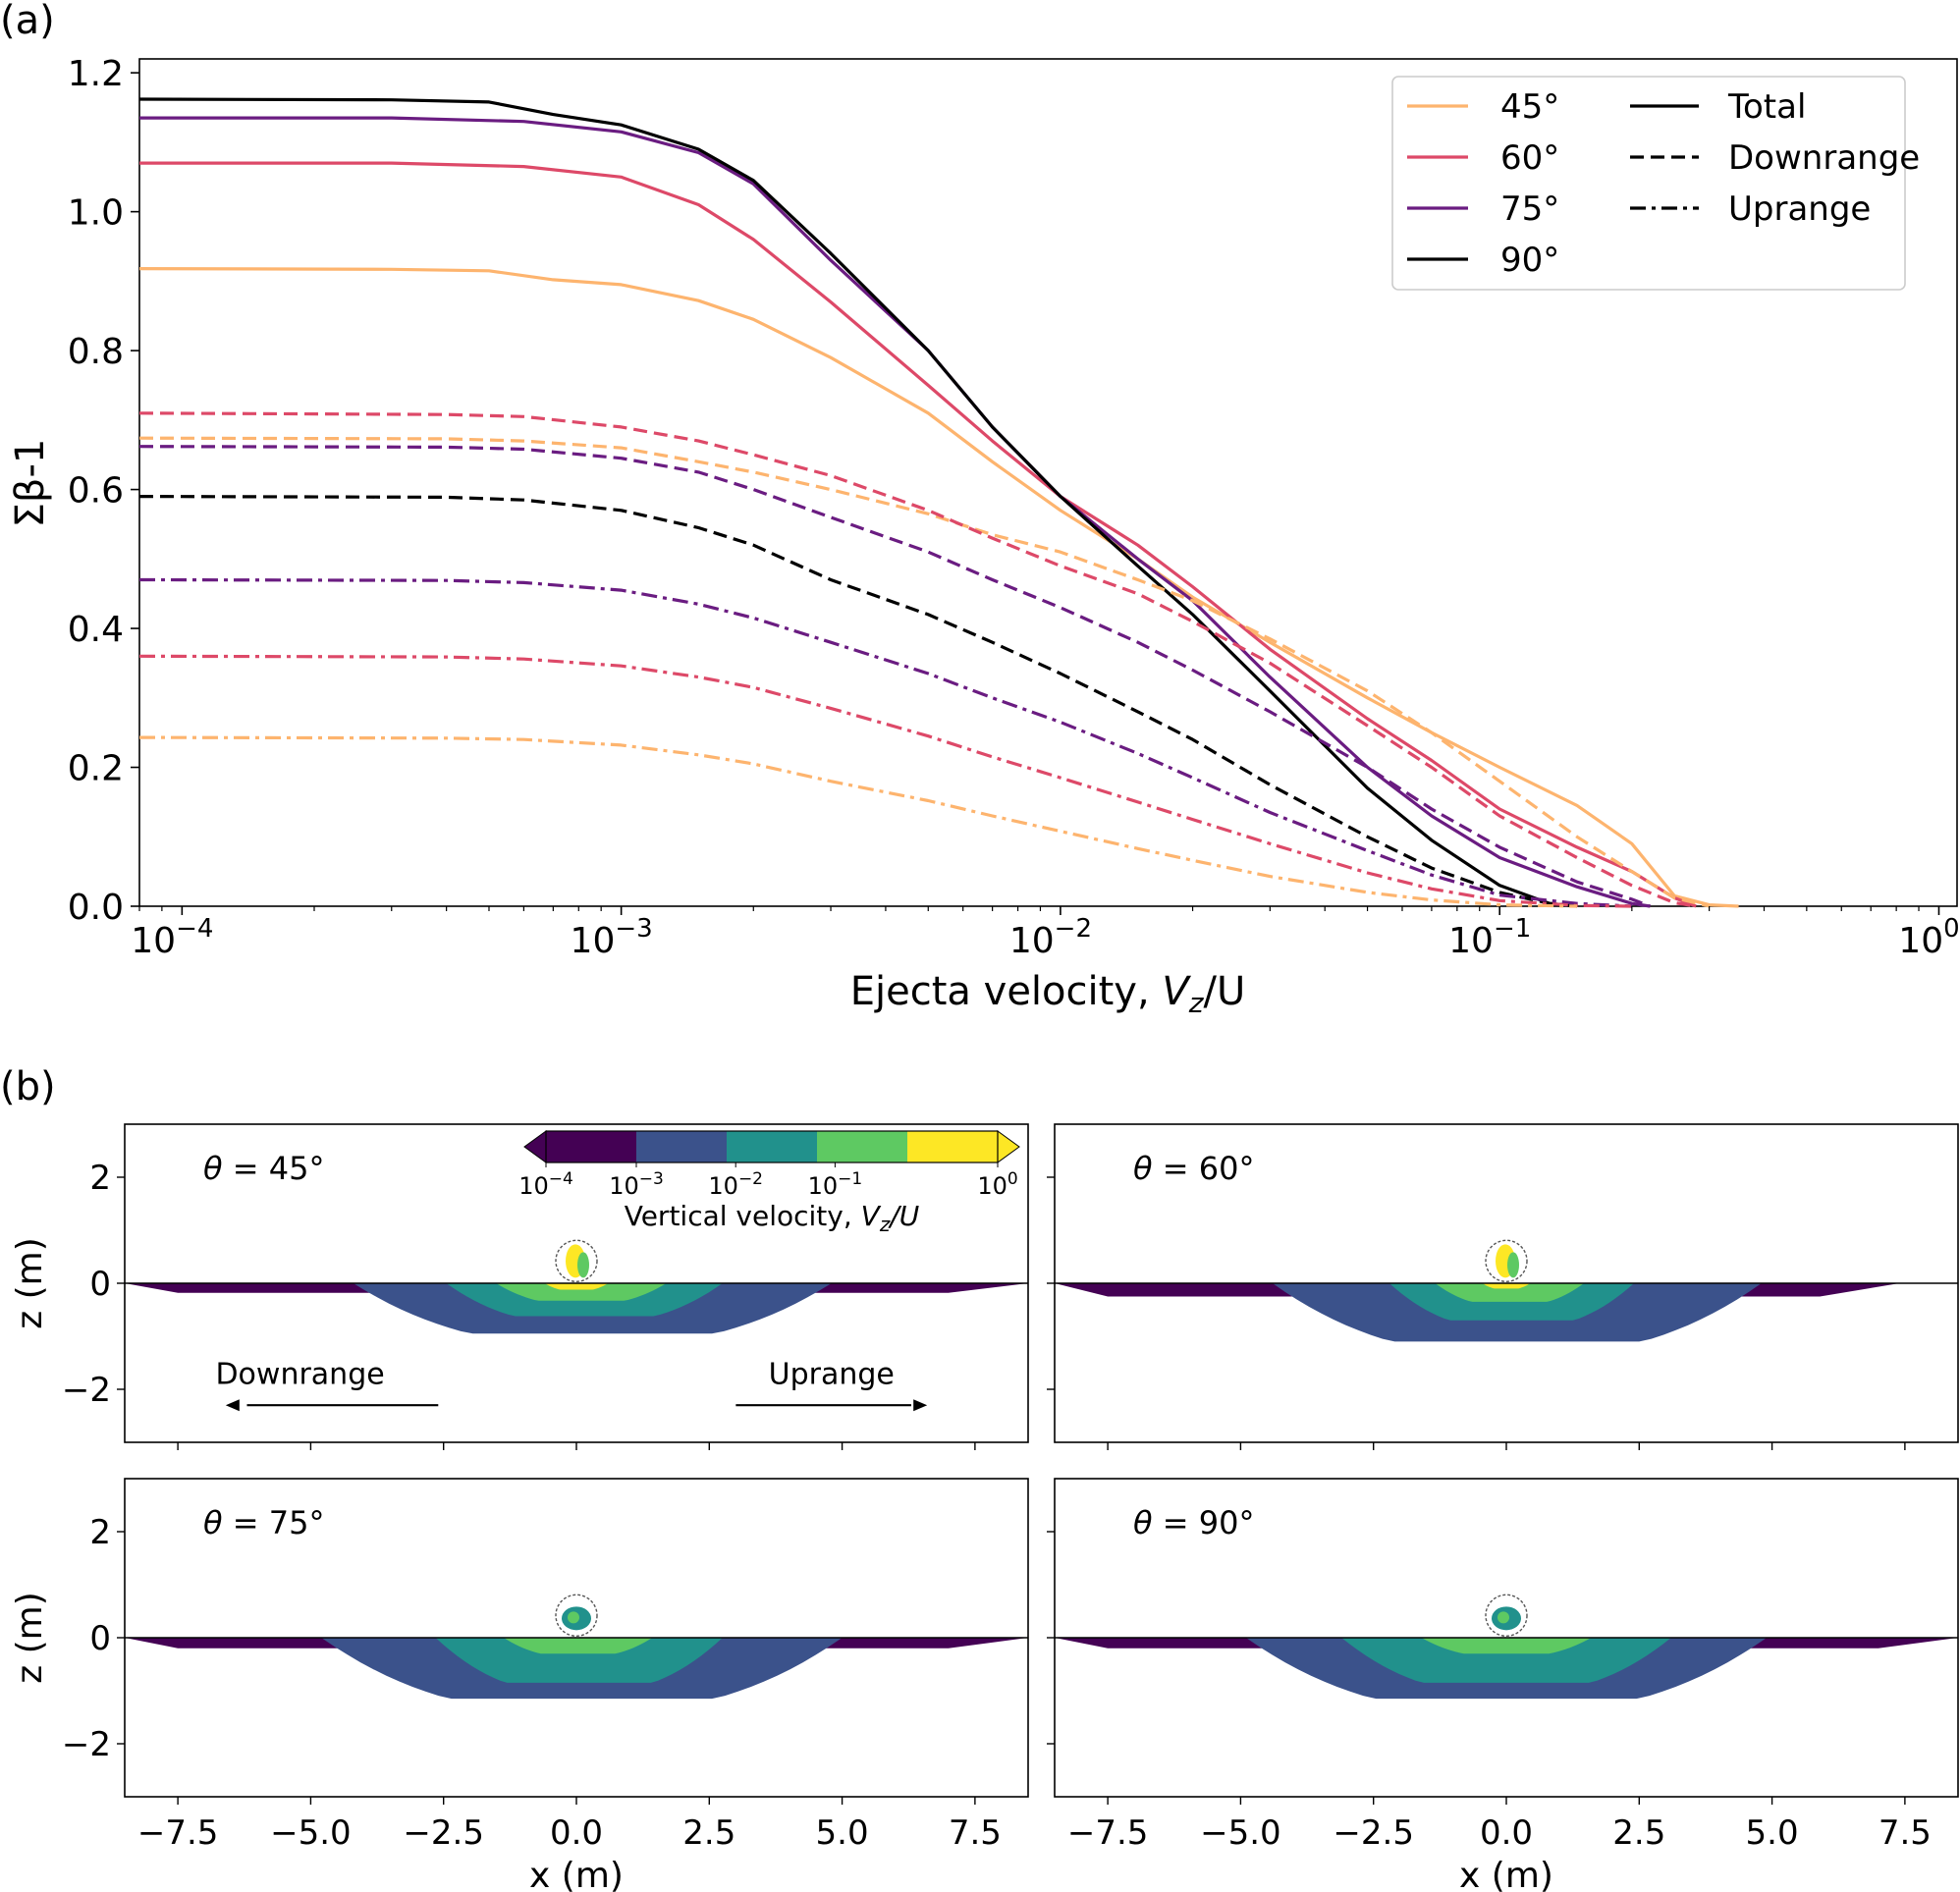  I want to click on x-axis-label-tail: /U, so click(1224, 991).